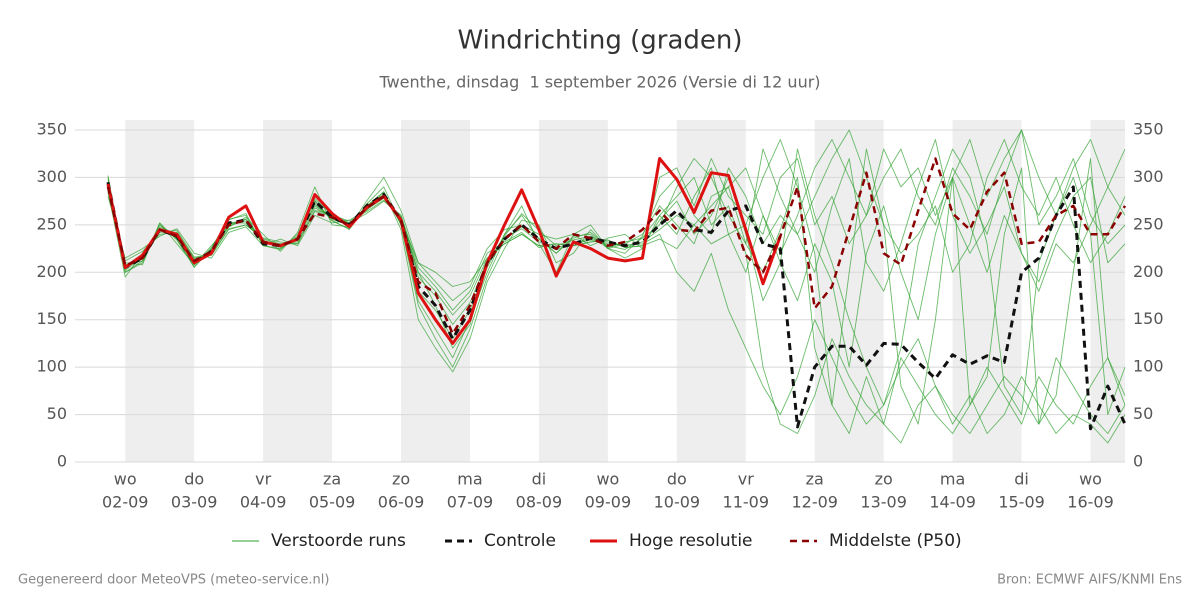 Image resolution: width=1200 pixels, height=604 pixels. Describe the element at coordinates (51, 318) in the screenshot. I see `y-tick-label: 150` at that location.